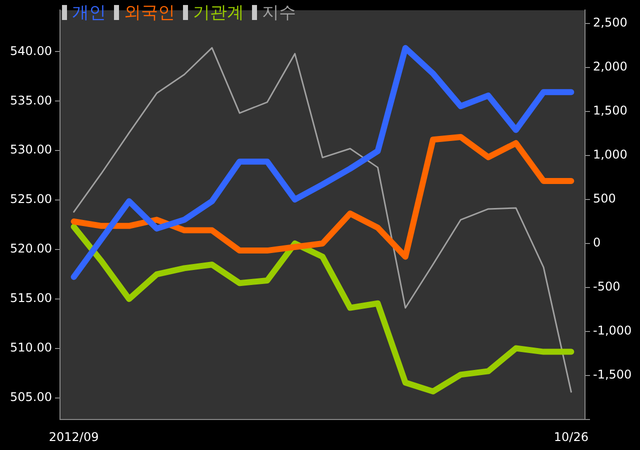  I want to click on y-tick-label: 540.00, so click(31, 51).